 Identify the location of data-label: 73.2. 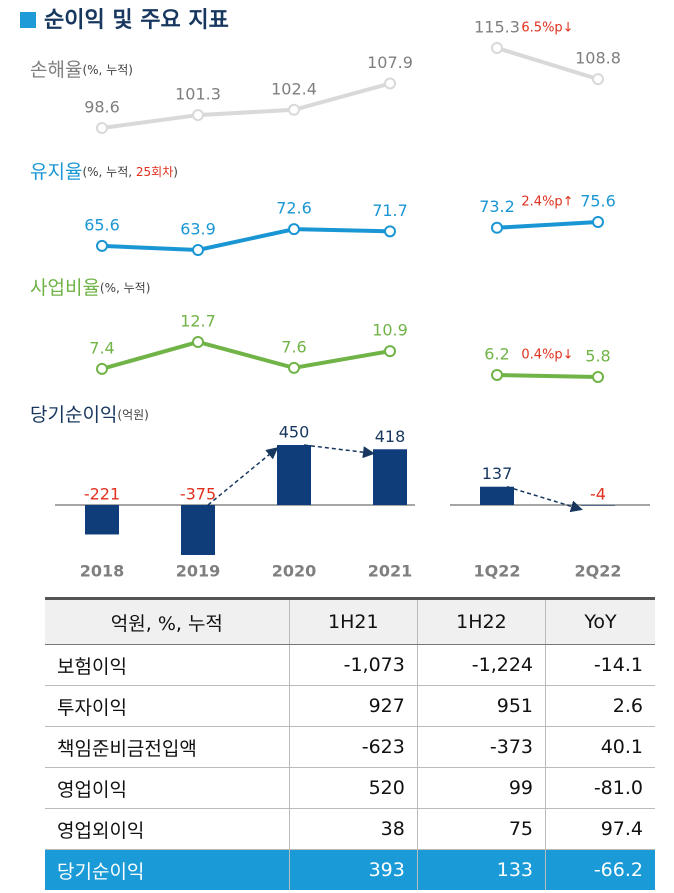
(497, 206).